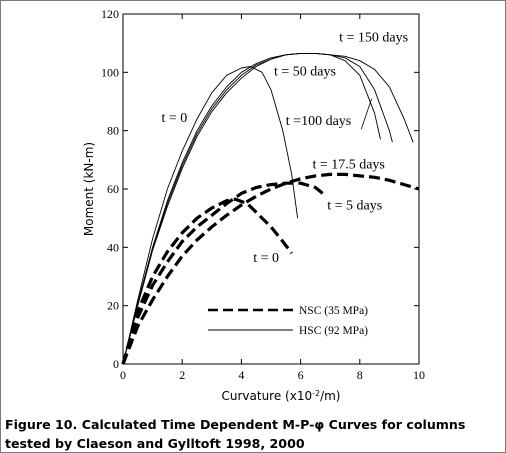 This screenshot has height=453, width=506. Describe the element at coordinates (110, 14) in the screenshot. I see `y-tick-label: 120` at that location.